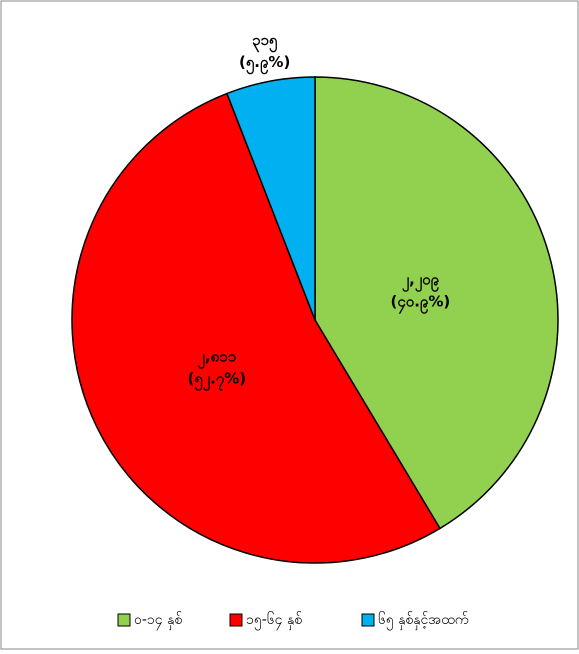 The height and width of the screenshot is (654, 579). What do you see at coordinates (274, 621) in the screenshot?
I see `legend-label: ၁၅-၆၄ နှစ်` at bounding box center [274, 621].